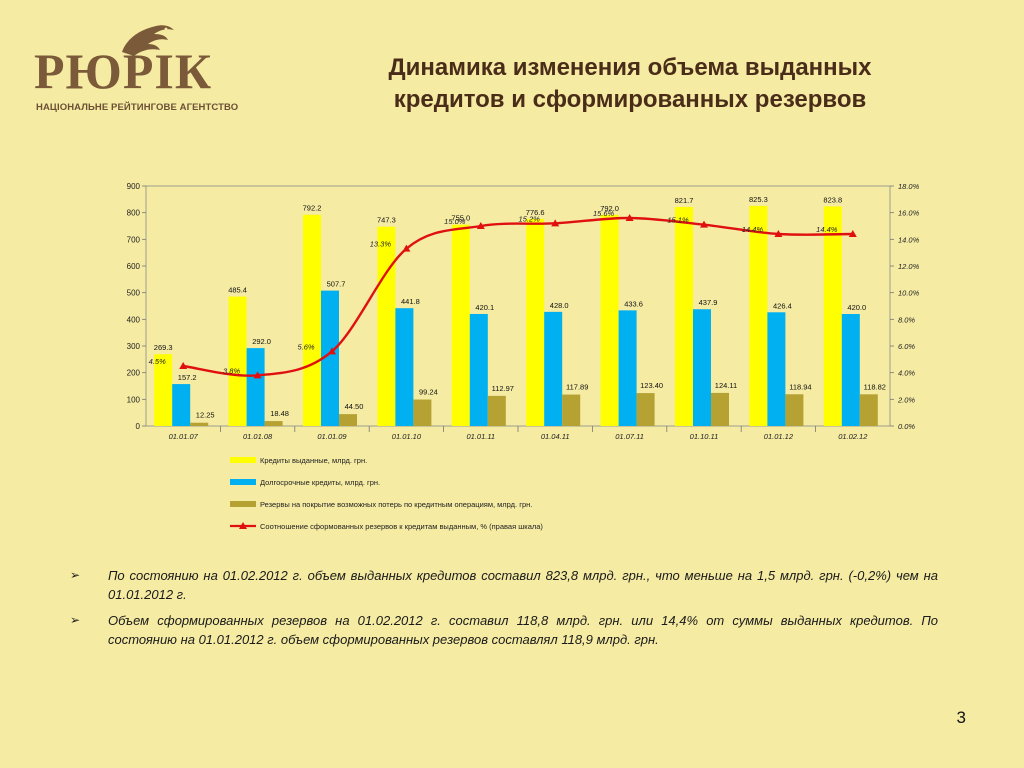 Image resolution: width=1024 pixels, height=768 pixels. Describe the element at coordinates (827, 229) in the screenshot. I see `ratio-data-label: 14.4%` at that location.